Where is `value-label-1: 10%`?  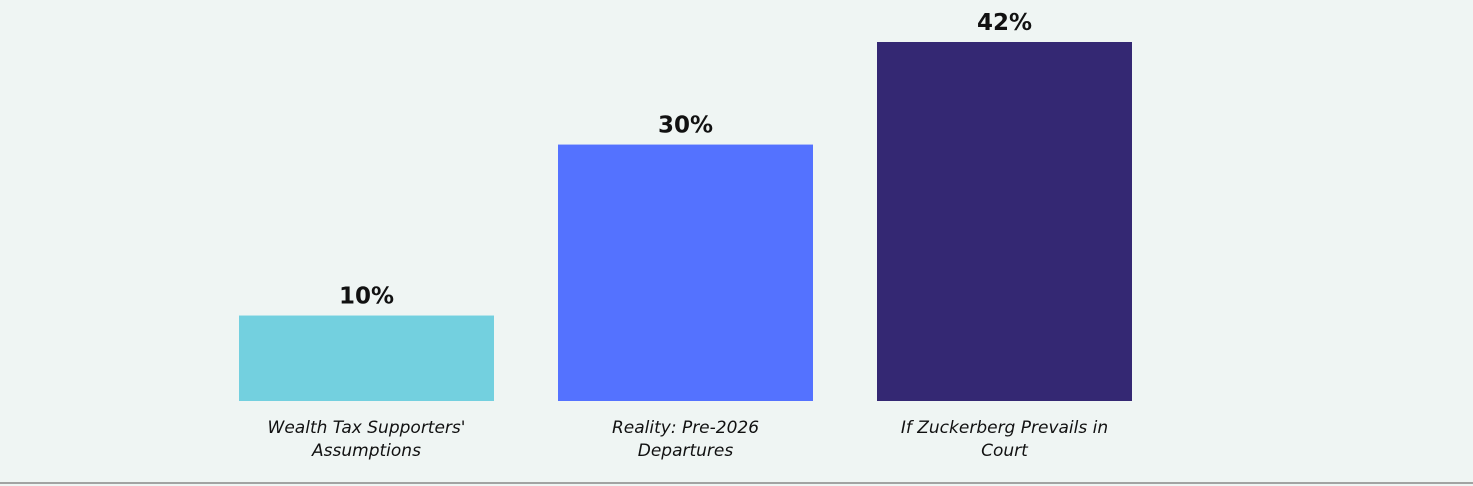
value-label-1: 10% is located at coordinates (366, 297).